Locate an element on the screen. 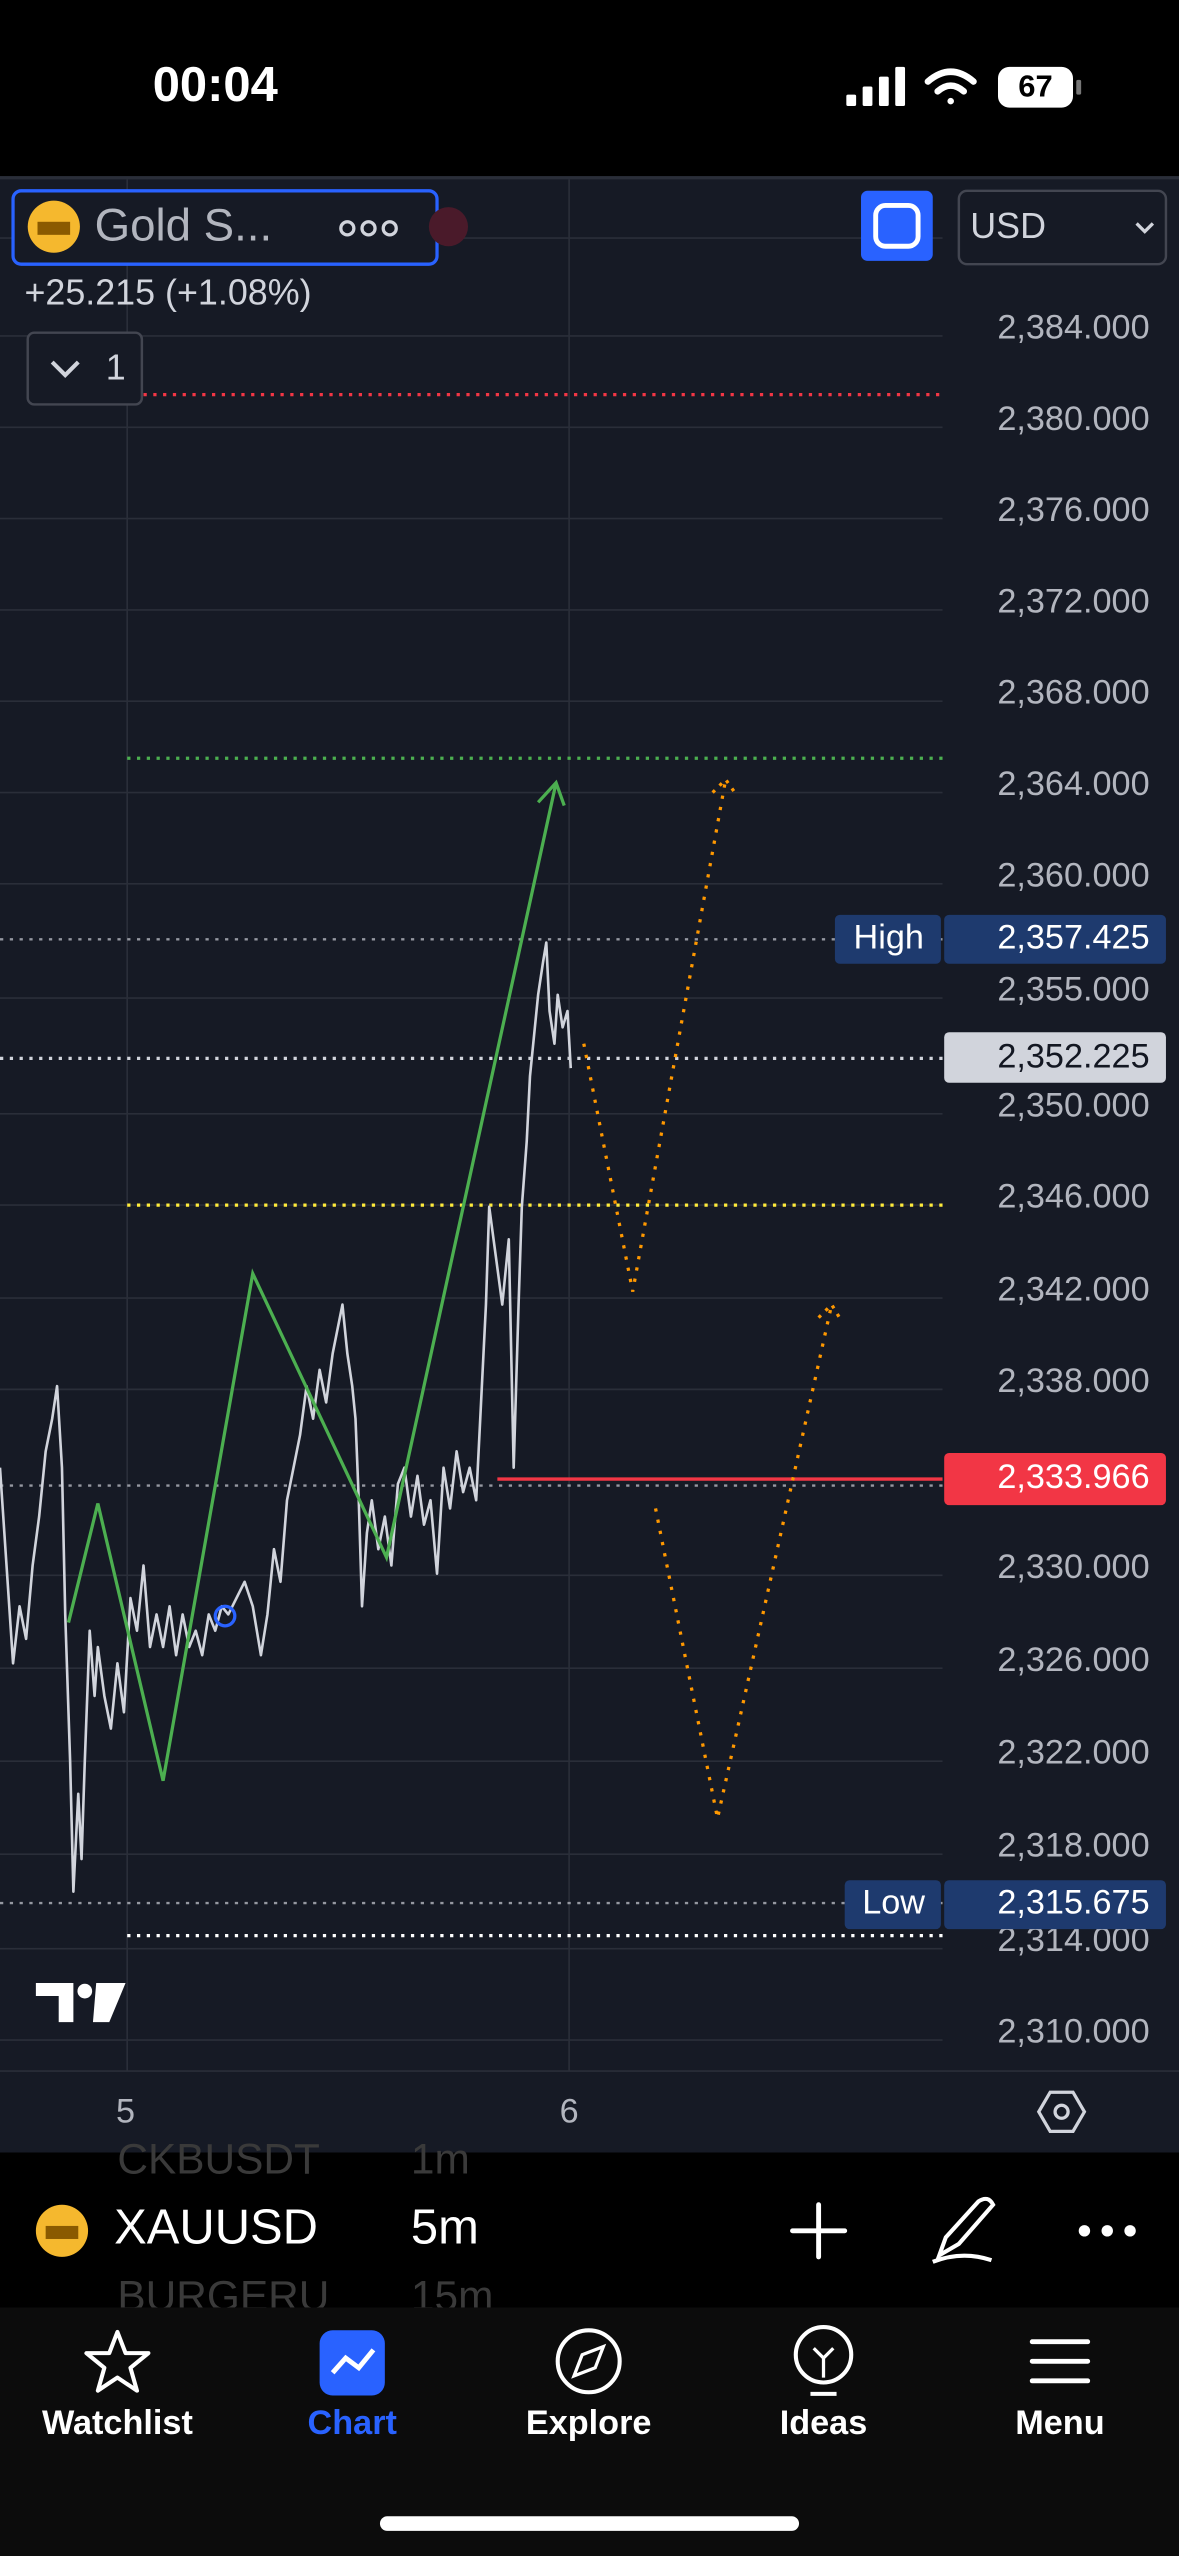 The width and height of the screenshot is (1179, 2556). ideas-icon is located at coordinates (823, 2354).